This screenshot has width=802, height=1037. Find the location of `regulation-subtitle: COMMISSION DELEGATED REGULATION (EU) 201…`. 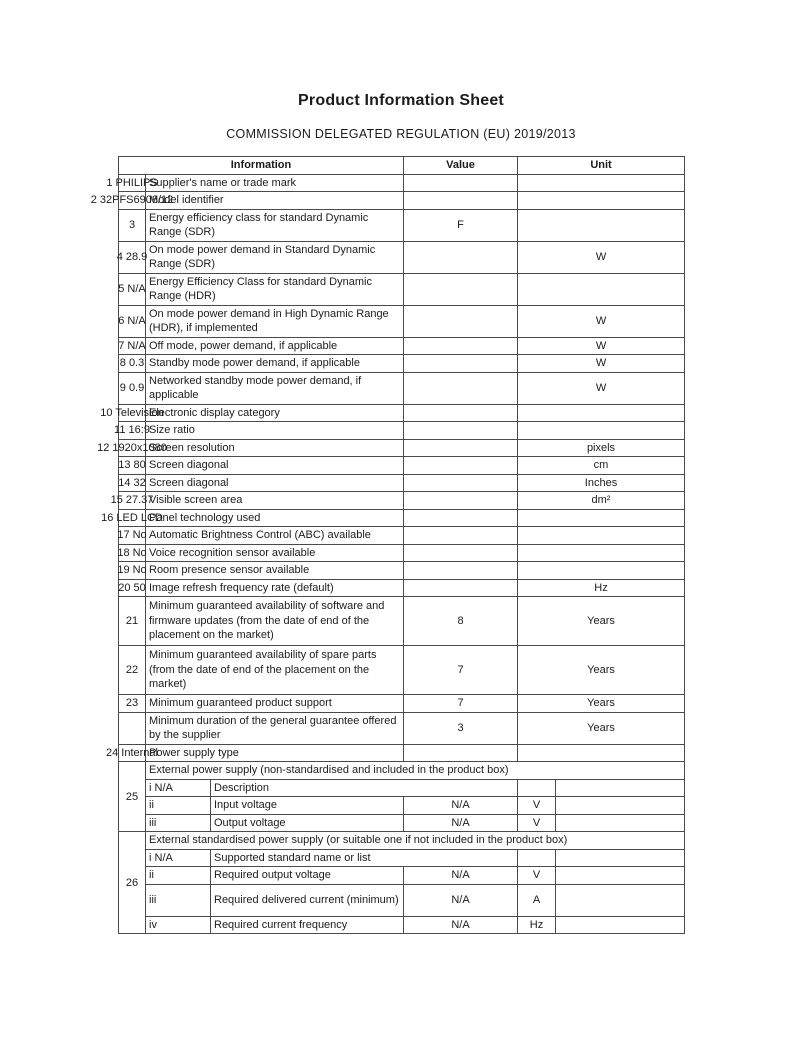

regulation-subtitle: COMMISSION DELEGATED REGULATION (EU) 201… is located at coordinates (401, 134).